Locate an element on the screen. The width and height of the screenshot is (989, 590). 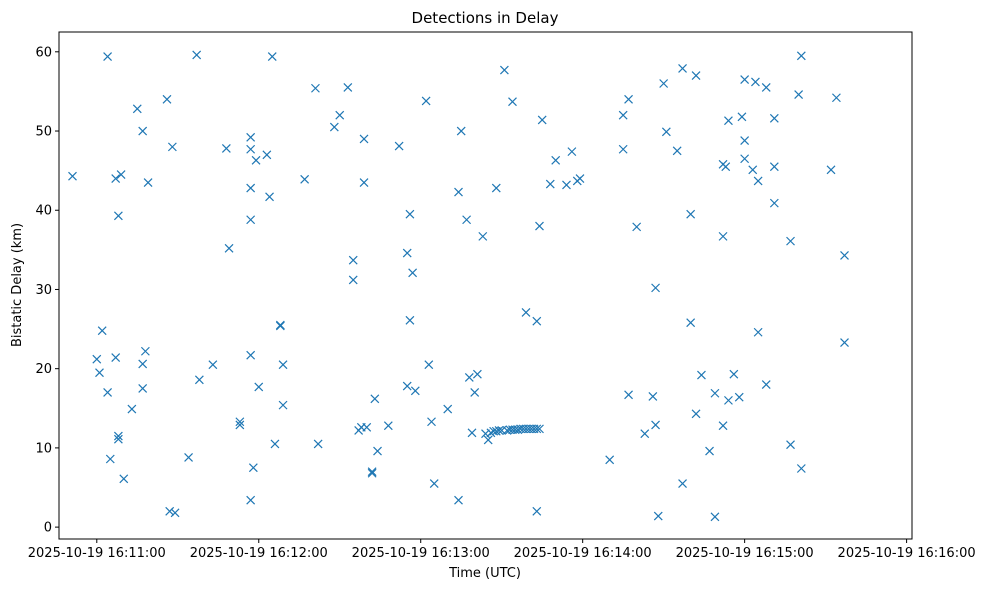
x-tick-label-4: 2025-10-19 16:15:00 is located at coordinates (745, 553).